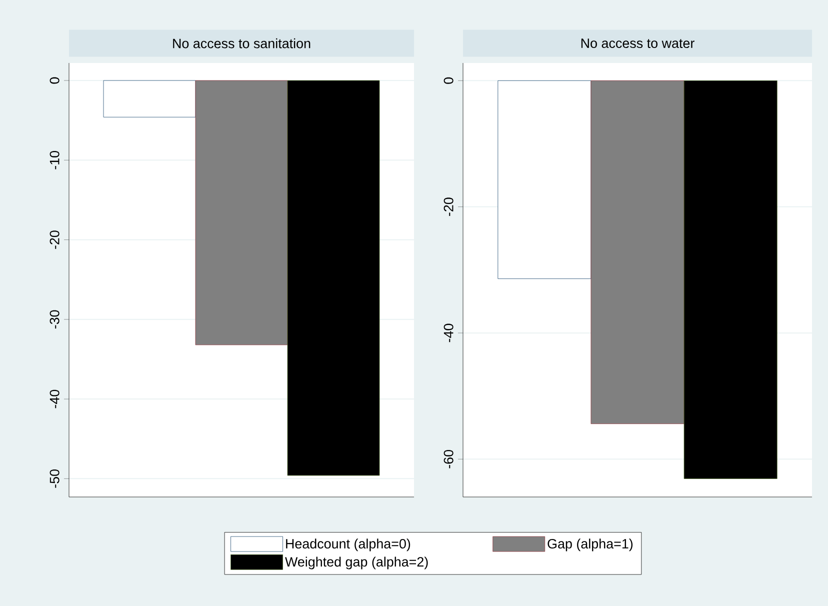  Describe the element at coordinates (449, 459) in the screenshot. I see `y-tick-label: -60` at that location.